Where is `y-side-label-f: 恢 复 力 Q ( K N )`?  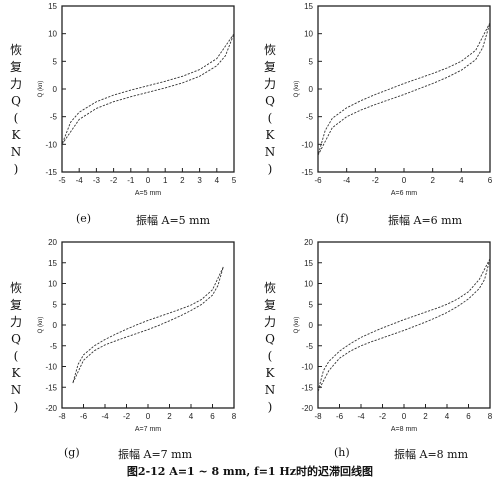
y-side-label-f: 恢 复 力 Q ( K N ) is located at coordinates (269, 109).